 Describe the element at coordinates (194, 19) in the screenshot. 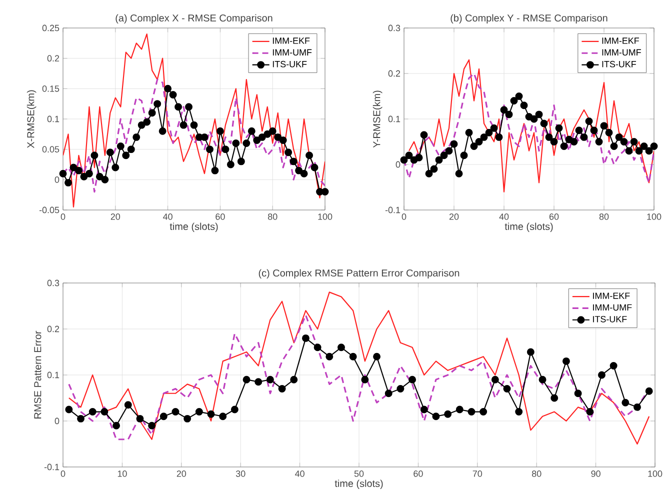

I see `chart-title: (a) Complex X - RMSE Comparison` at that location.